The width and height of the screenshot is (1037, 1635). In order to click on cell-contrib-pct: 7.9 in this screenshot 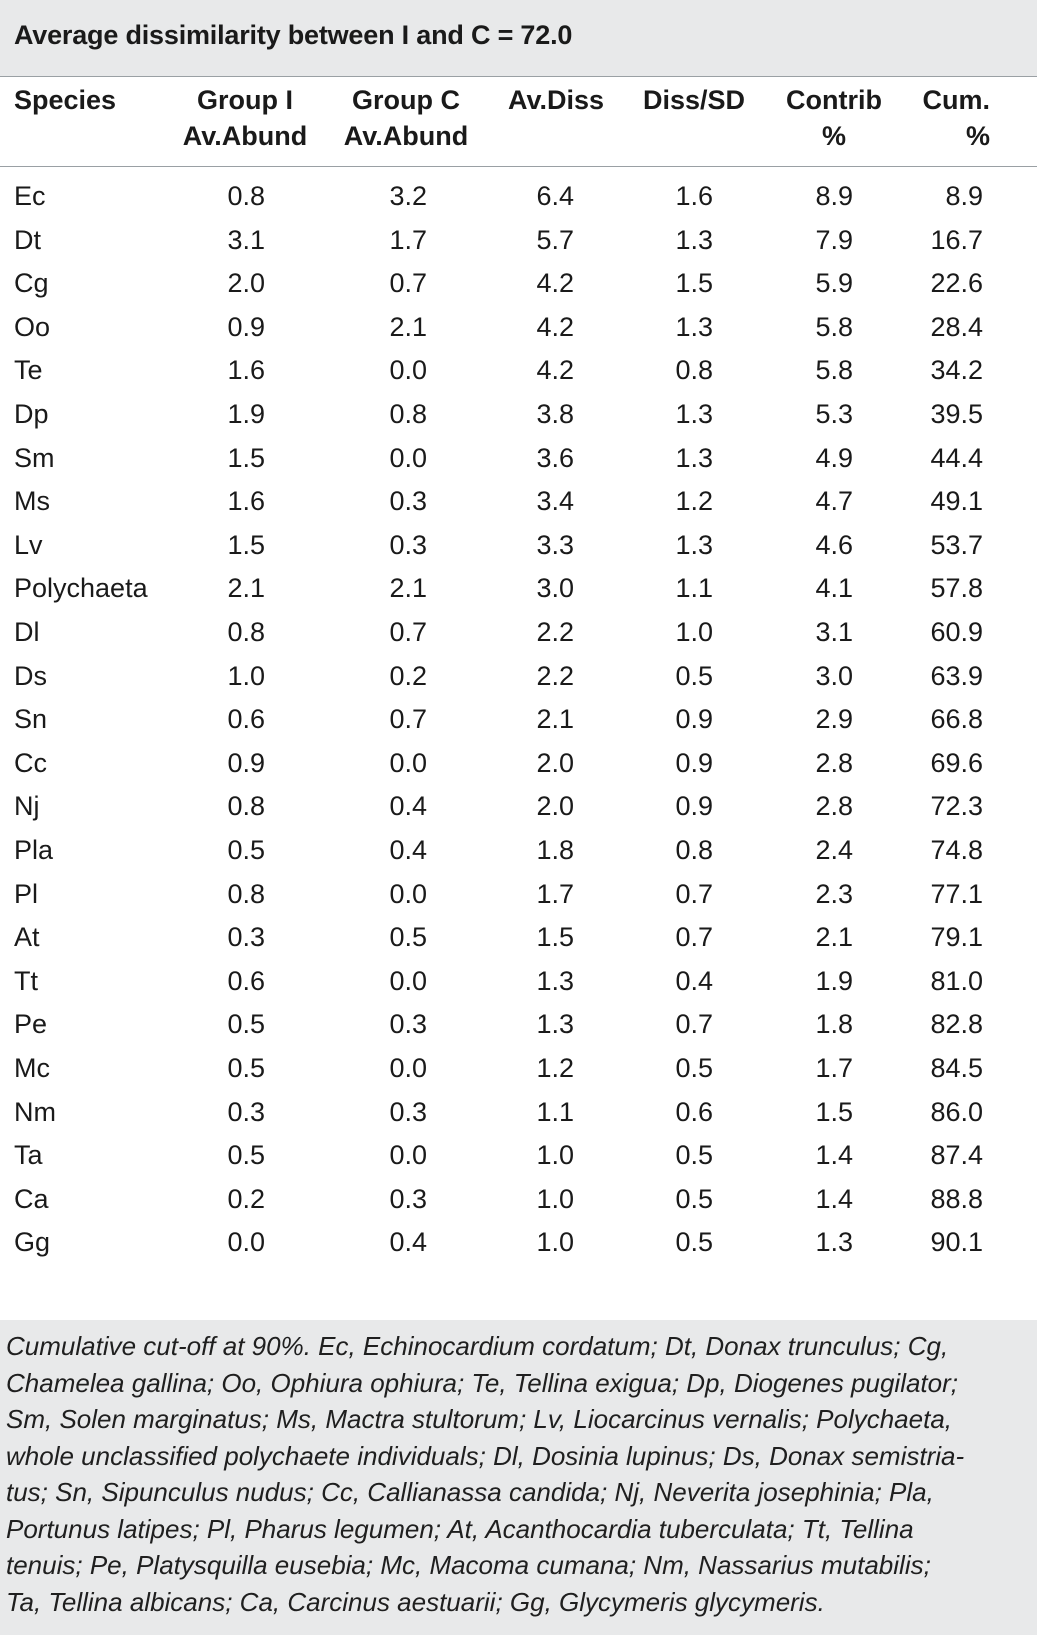, I will do `click(834, 239)`.